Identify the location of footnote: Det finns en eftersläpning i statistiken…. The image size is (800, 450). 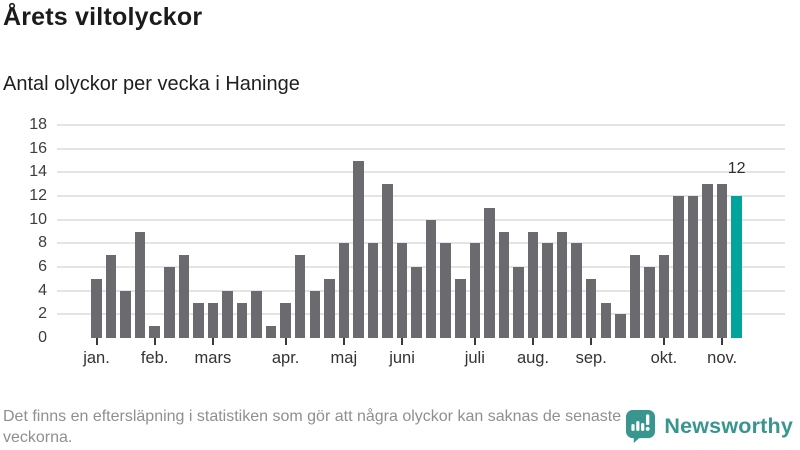
(312, 427).